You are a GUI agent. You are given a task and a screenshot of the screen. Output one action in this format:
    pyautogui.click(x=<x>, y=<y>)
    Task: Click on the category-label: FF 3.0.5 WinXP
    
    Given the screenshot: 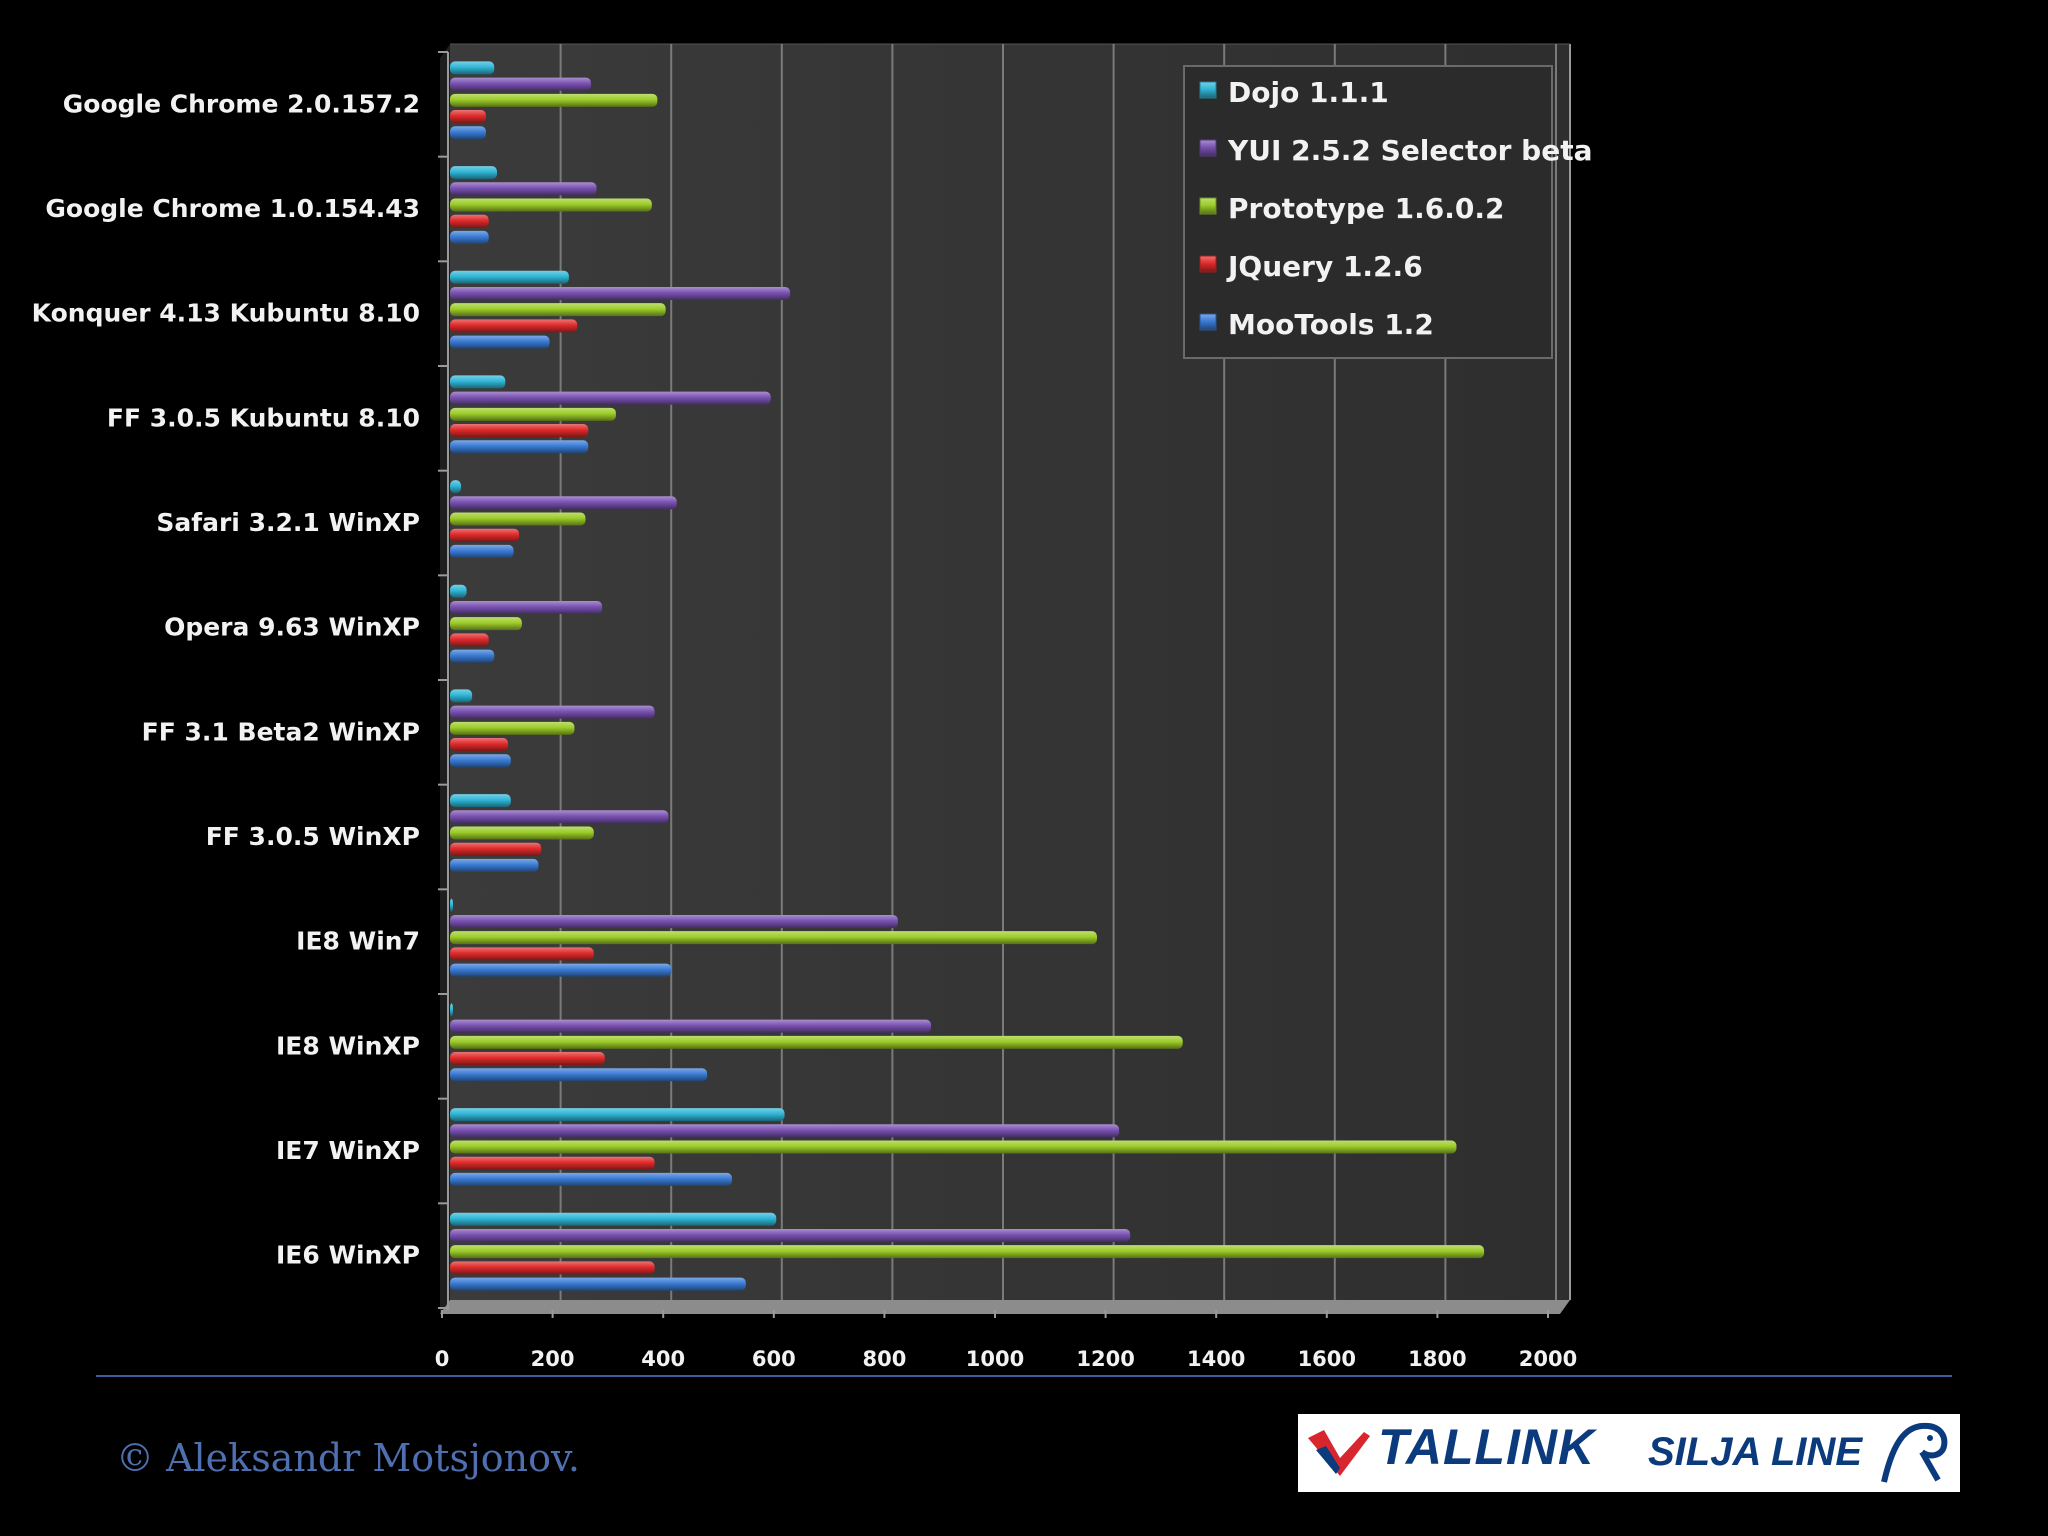 What is the action you would take?
    pyautogui.click(x=313, y=836)
    